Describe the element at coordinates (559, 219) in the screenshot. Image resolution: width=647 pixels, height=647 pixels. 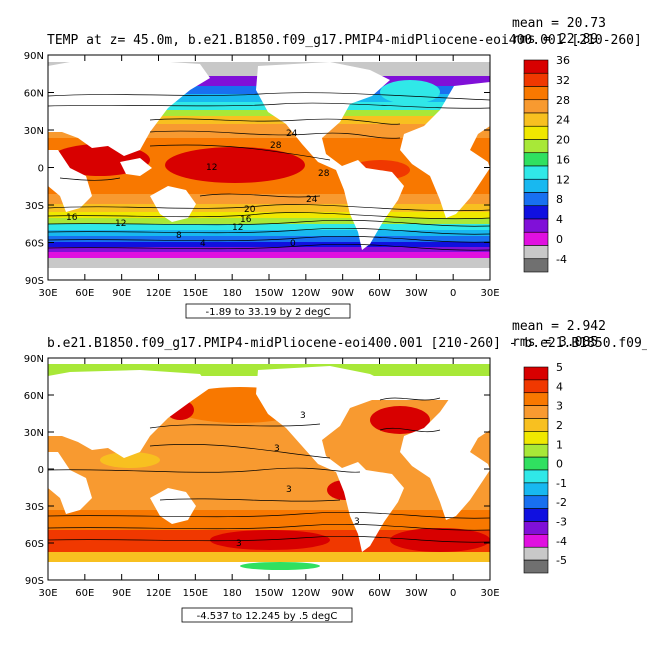
I see `colorbar-label: 4` at that location.